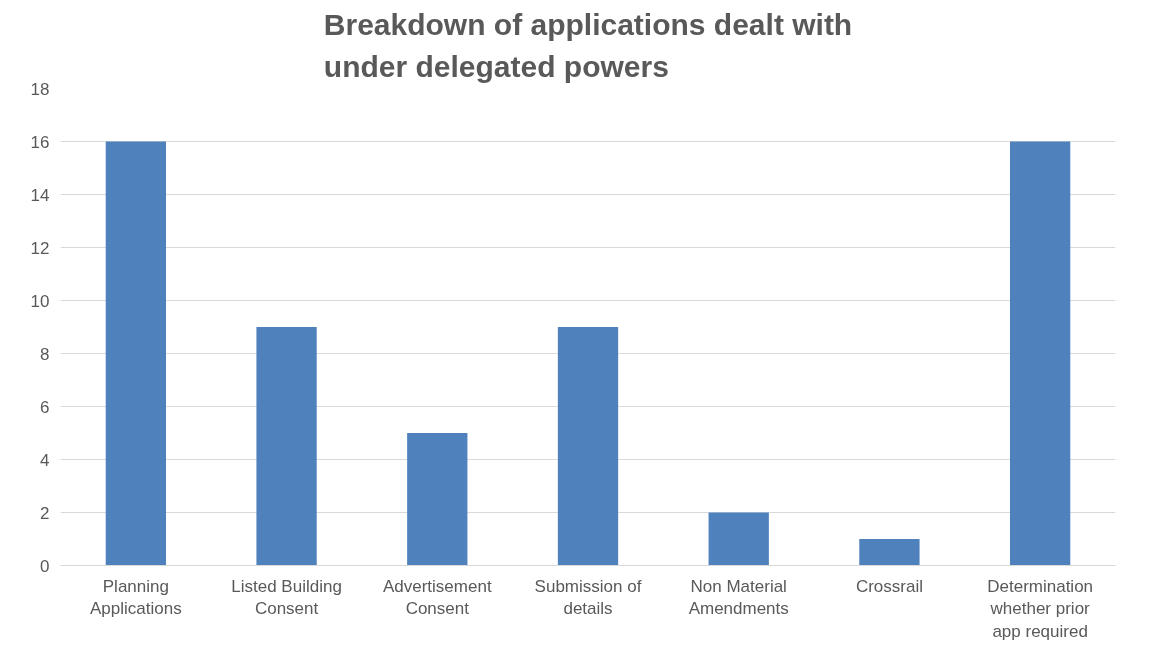  What do you see at coordinates (136, 597) in the screenshot?
I see `x-tick-label: Planning Applications` at bounding box center [136, 597].